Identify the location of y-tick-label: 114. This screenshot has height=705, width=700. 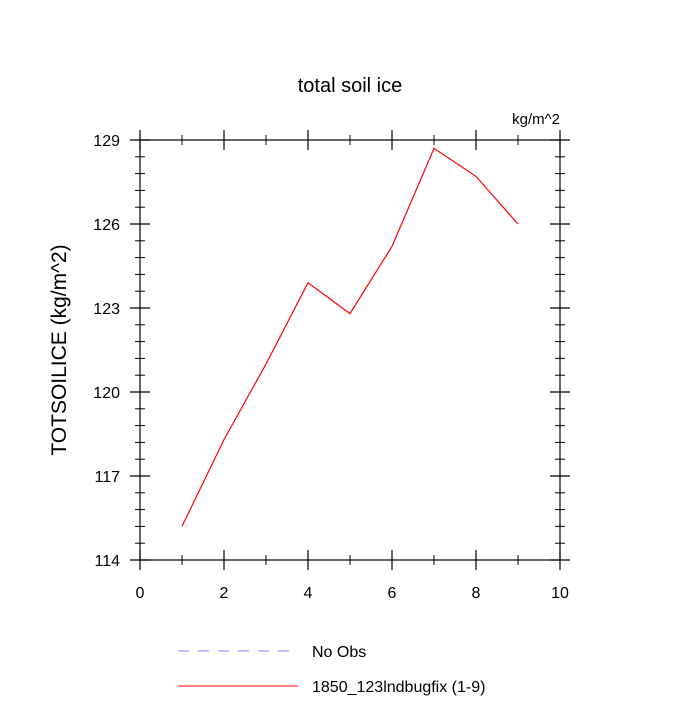
(107, 561).